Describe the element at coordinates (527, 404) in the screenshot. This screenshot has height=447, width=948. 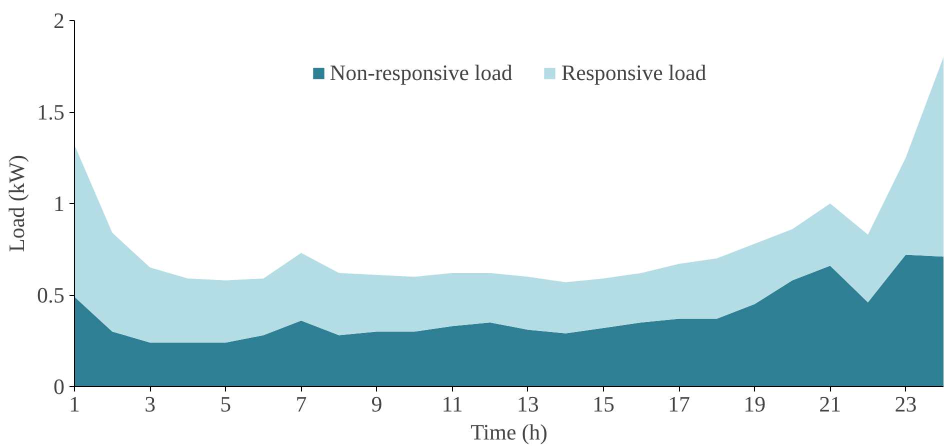
I see `x-tick-label: 13` at that location.